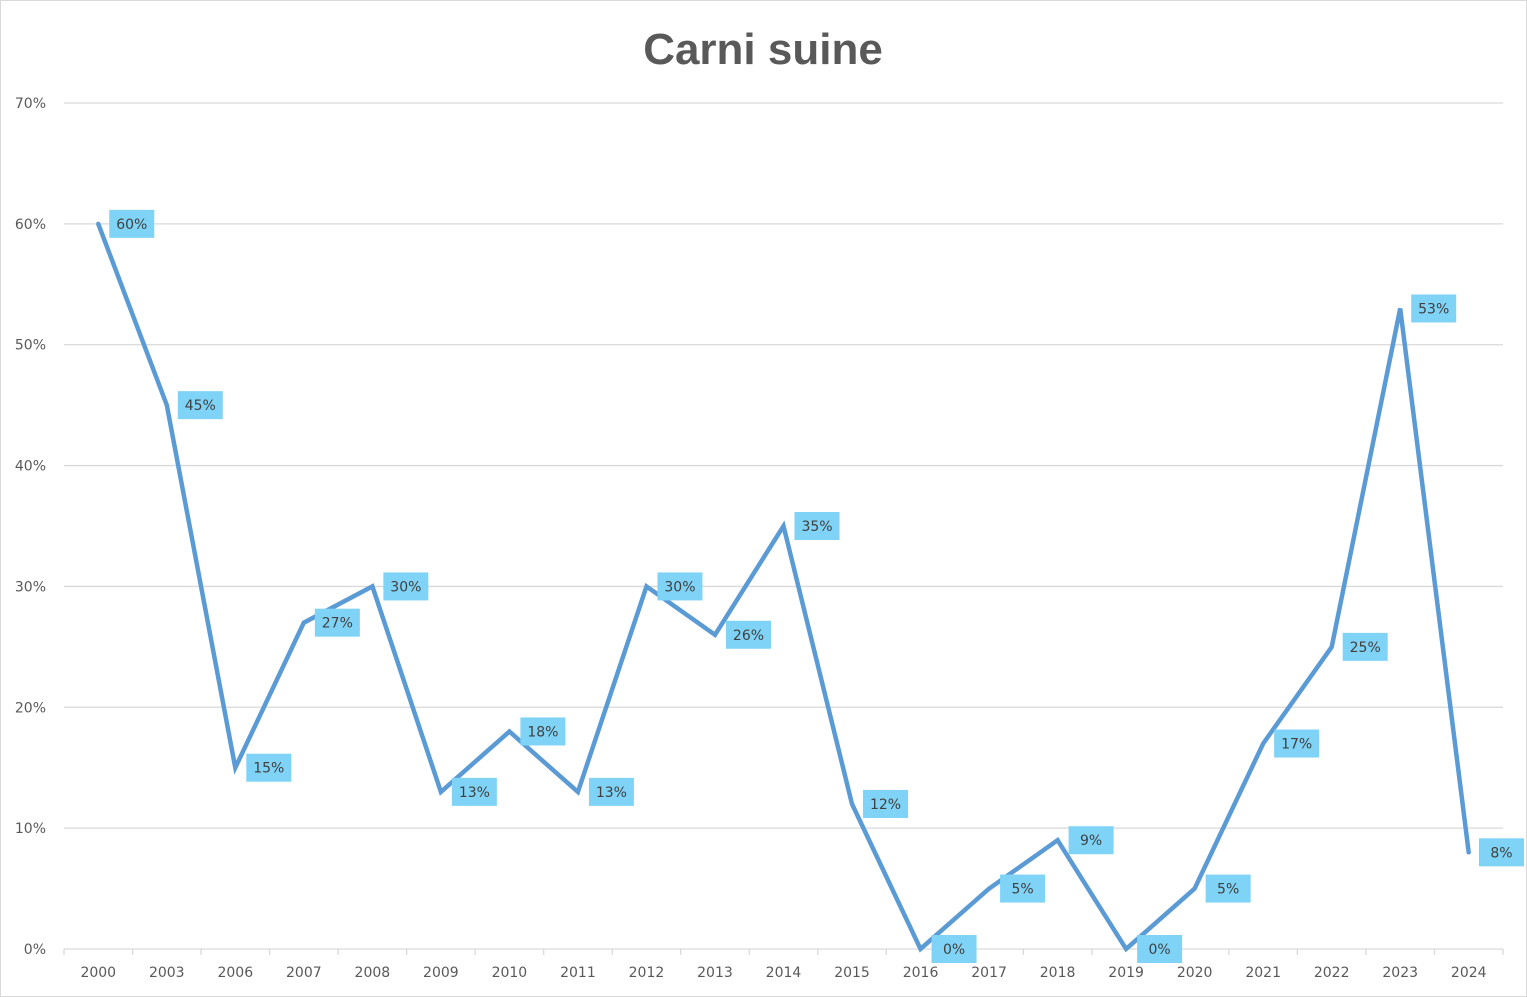  I want to click on x-tick-label: 2012, so click(647, 973).